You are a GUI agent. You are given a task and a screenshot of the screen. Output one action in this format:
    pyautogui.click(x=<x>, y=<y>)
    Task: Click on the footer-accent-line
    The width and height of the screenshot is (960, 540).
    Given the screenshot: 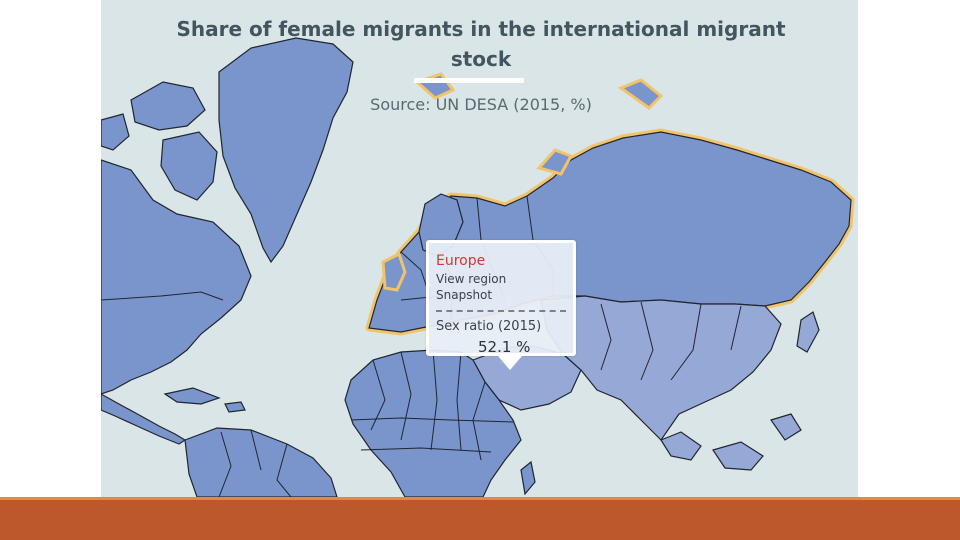 What is the action you would take?
    pyautogui.click(x=480, y=498)
    